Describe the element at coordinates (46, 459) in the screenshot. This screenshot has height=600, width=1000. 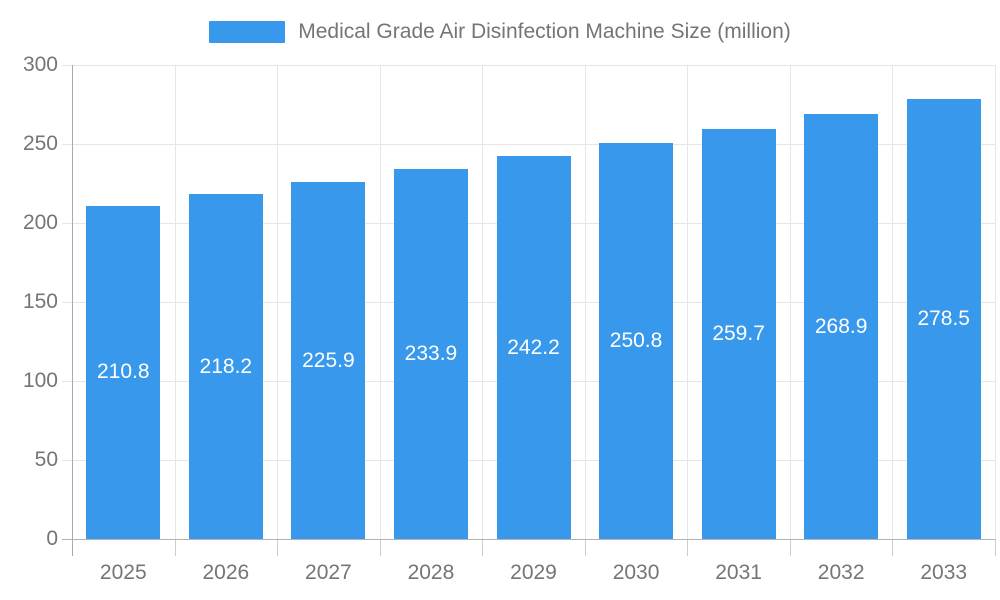
I see `y-axis-label: 50` at that location.